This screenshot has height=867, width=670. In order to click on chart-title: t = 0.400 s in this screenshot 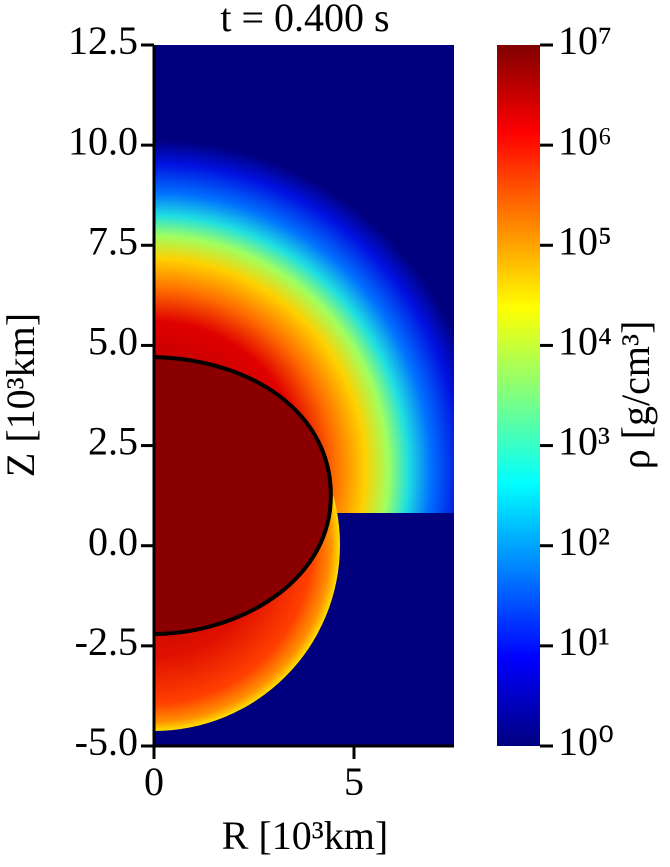, I will do `click(304, 20)`.